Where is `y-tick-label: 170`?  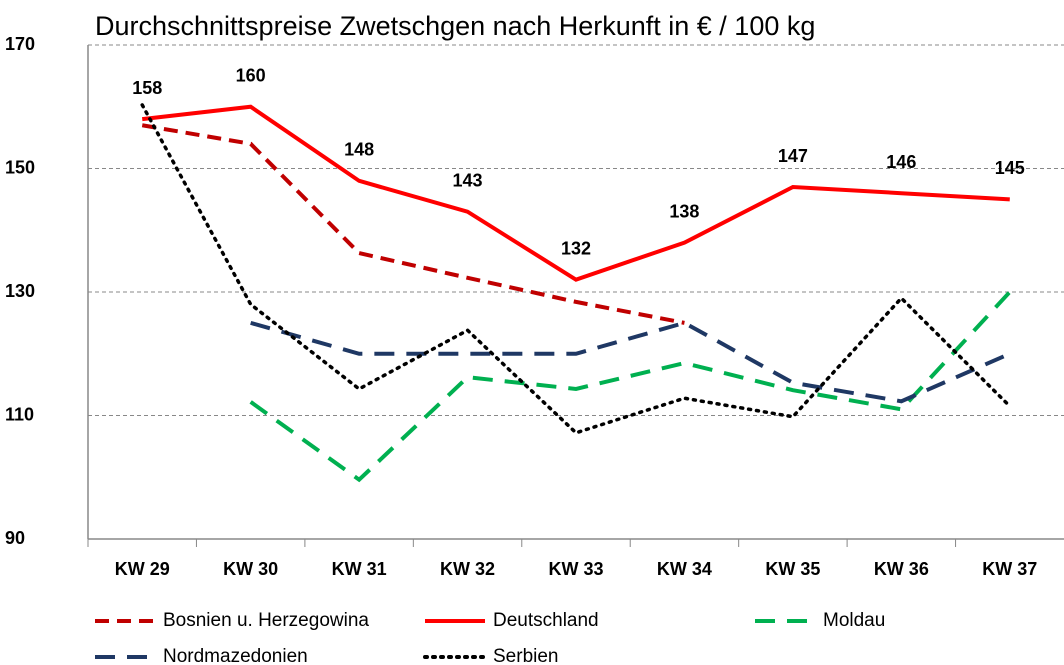 y-tick-label: 170 is located at coordinates (20, 44).